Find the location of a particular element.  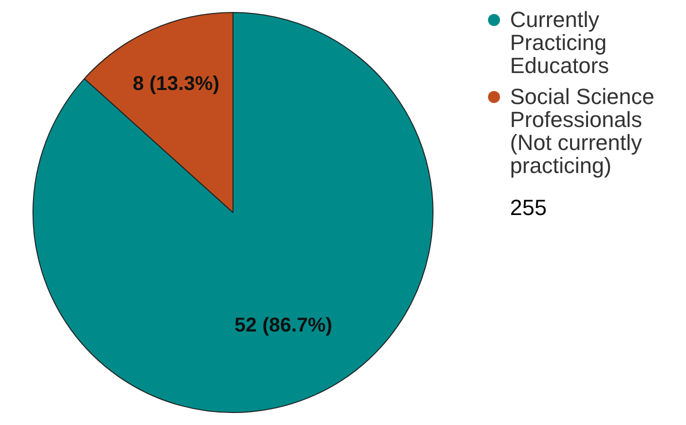

legend-label: Currently Practicing Educators is located at coordinates (560, 42).